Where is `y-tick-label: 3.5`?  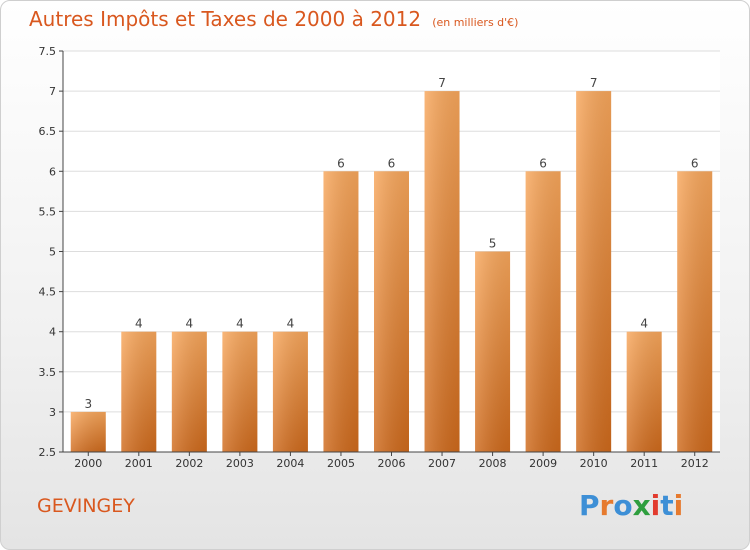
y-tick-label: 3.5 is located at coordinates (48, 372).